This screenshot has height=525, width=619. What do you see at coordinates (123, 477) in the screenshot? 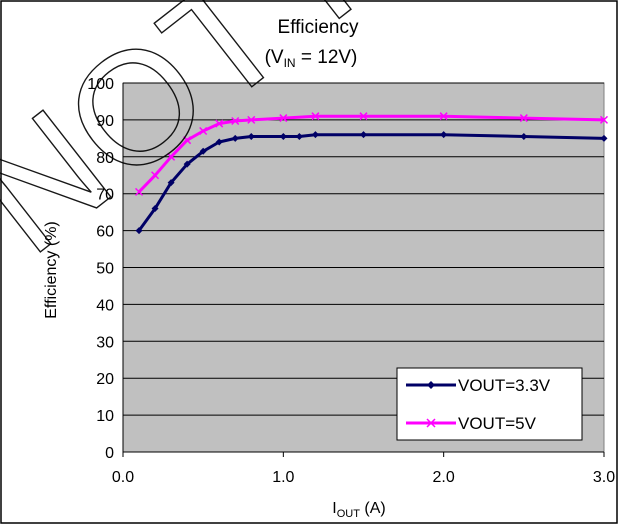
I see `x-tick-label: 0.0` at bounding box center [123, 477].